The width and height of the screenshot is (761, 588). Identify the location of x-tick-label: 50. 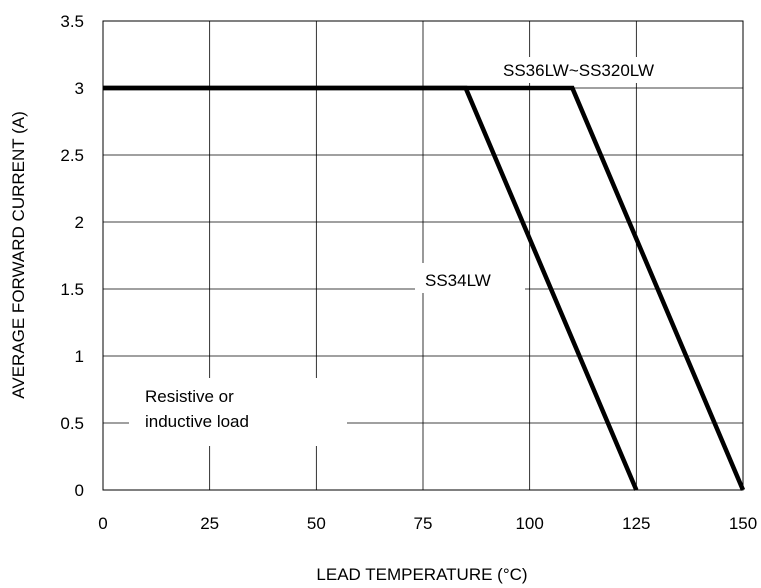
(316, 523).